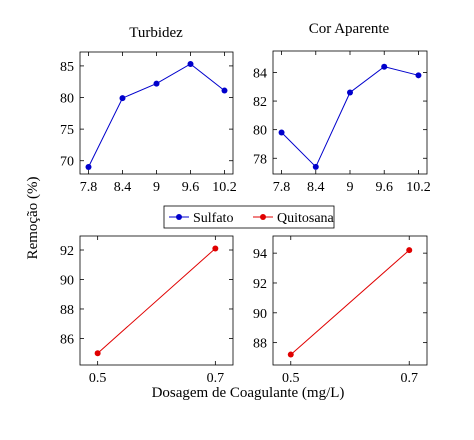 Image resolution: width=474 pixels, height=440 pixels. Describe the element at coordinates (248, 393) in the screenshot. I see `x-axis-label: Dosagem de Coagulante (mg/L)` at that location.